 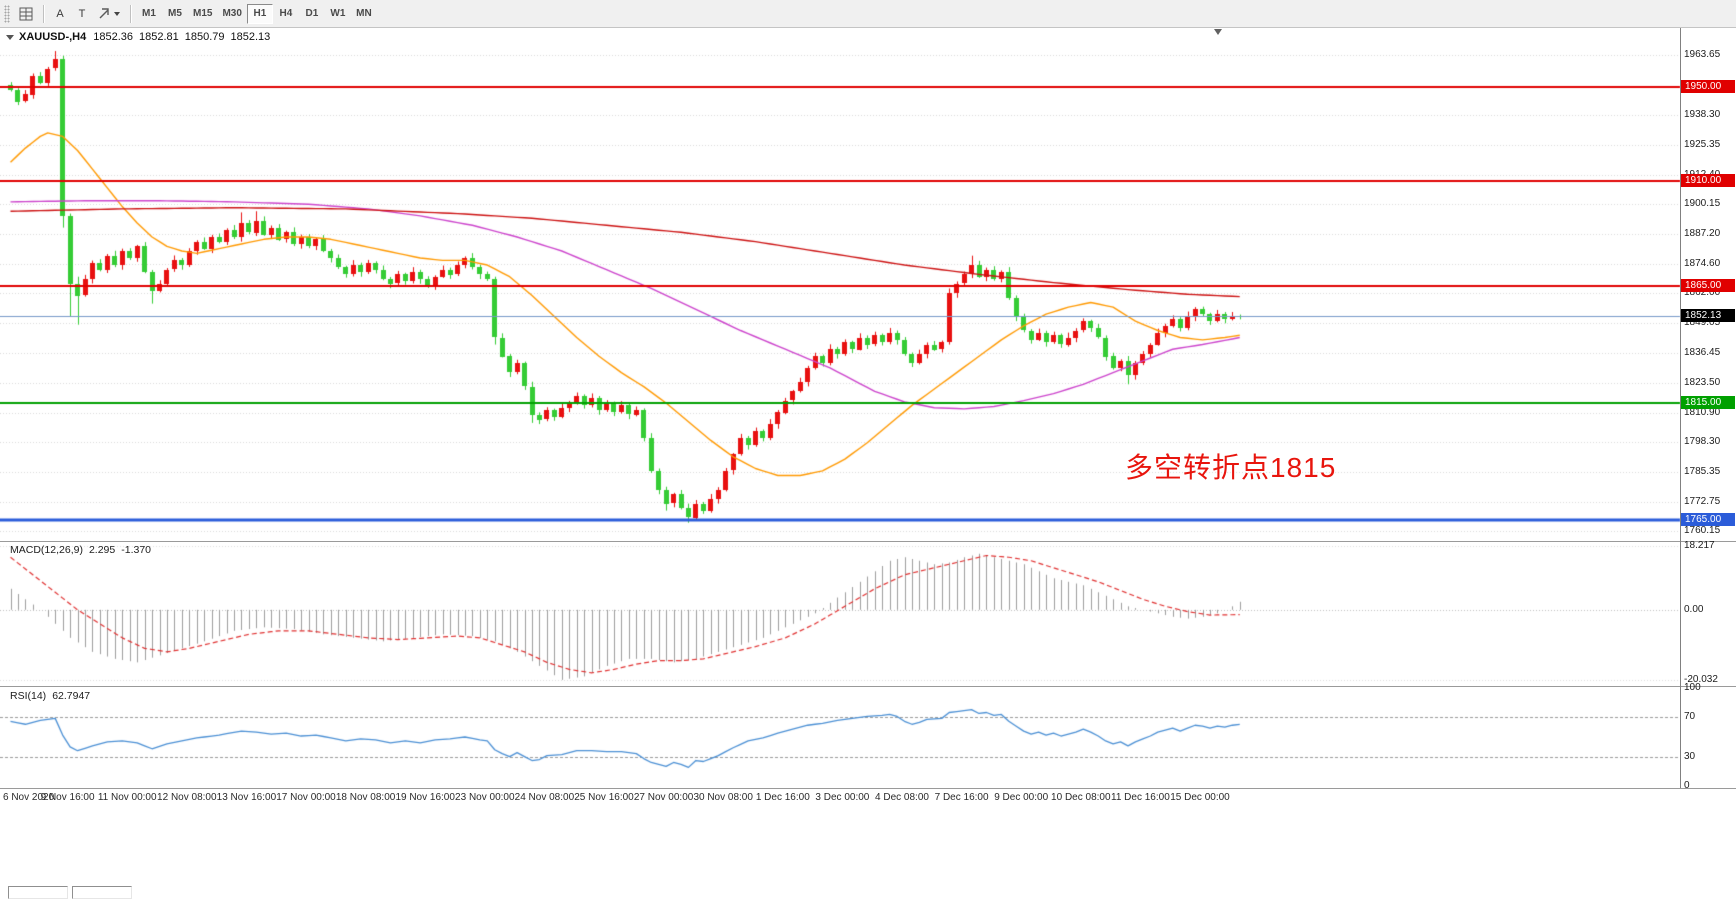 What do you see at coordinates (338, 13) in the screenshot?
I see `timeframe-button-w1: W1` at bounding box center [338, 13].